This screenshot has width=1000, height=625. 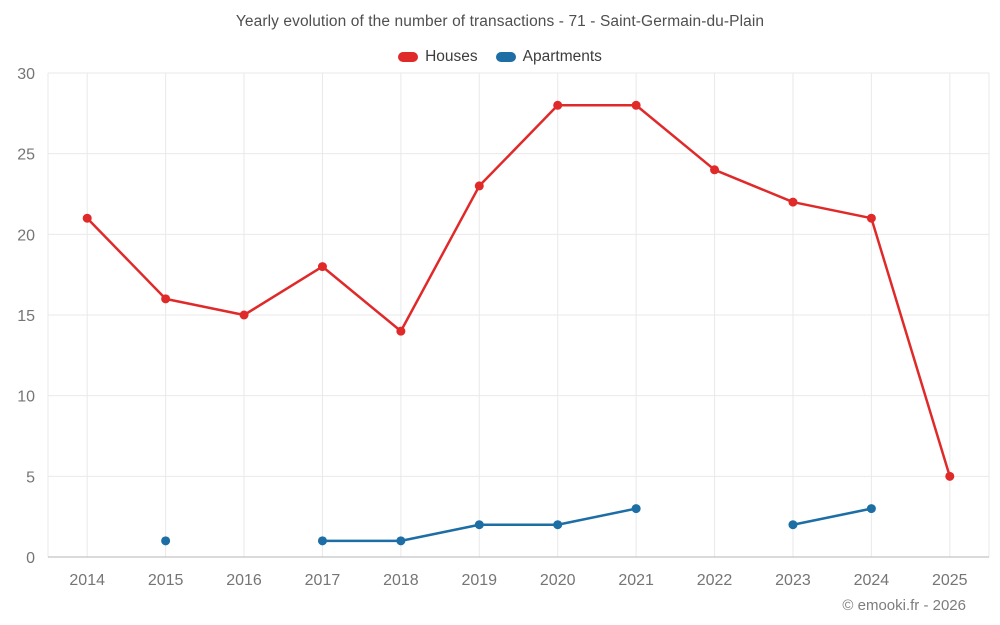 What do you see at coordinates (715, 170) in the screenshot?
I see `data-point-houses-2022` at bounding box center [715, 170].